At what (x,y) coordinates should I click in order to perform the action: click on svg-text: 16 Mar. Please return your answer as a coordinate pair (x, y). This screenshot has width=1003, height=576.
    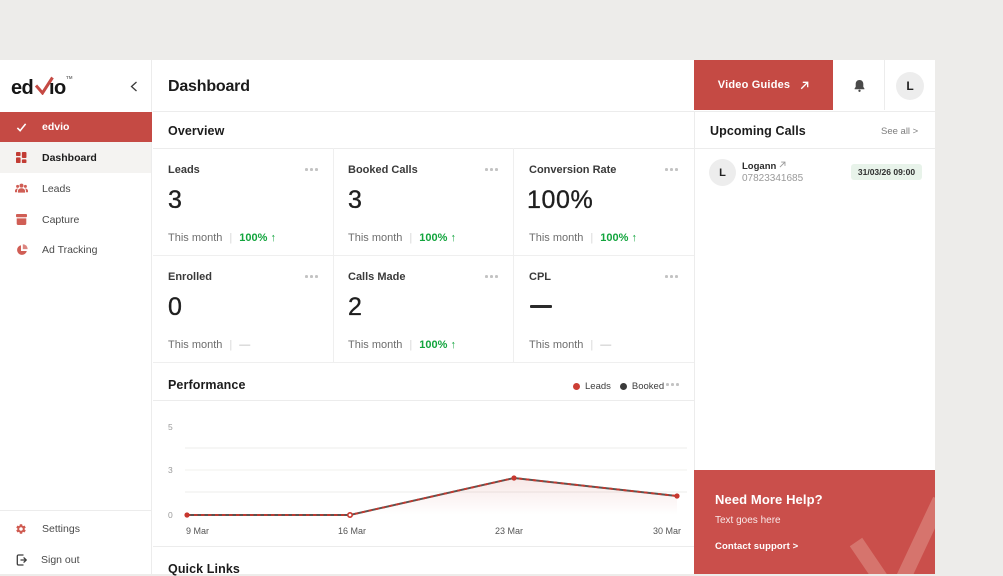
    Looking at the image, I should click on (352, 531).